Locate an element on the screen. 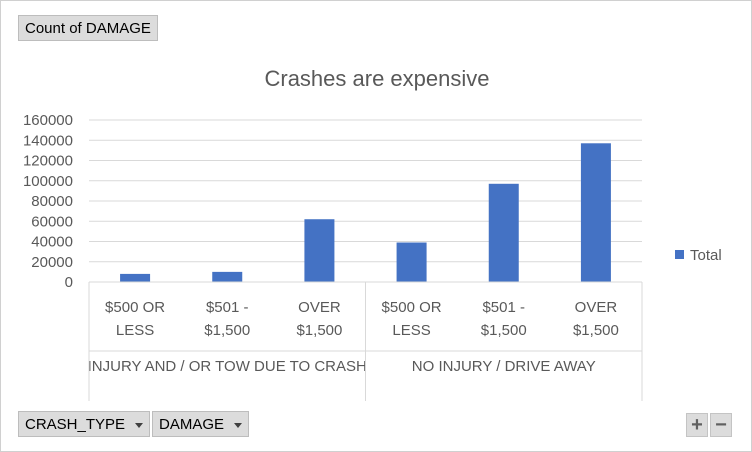  value-field-button: Count of DAMAGE is located at coordinates (88, 28).